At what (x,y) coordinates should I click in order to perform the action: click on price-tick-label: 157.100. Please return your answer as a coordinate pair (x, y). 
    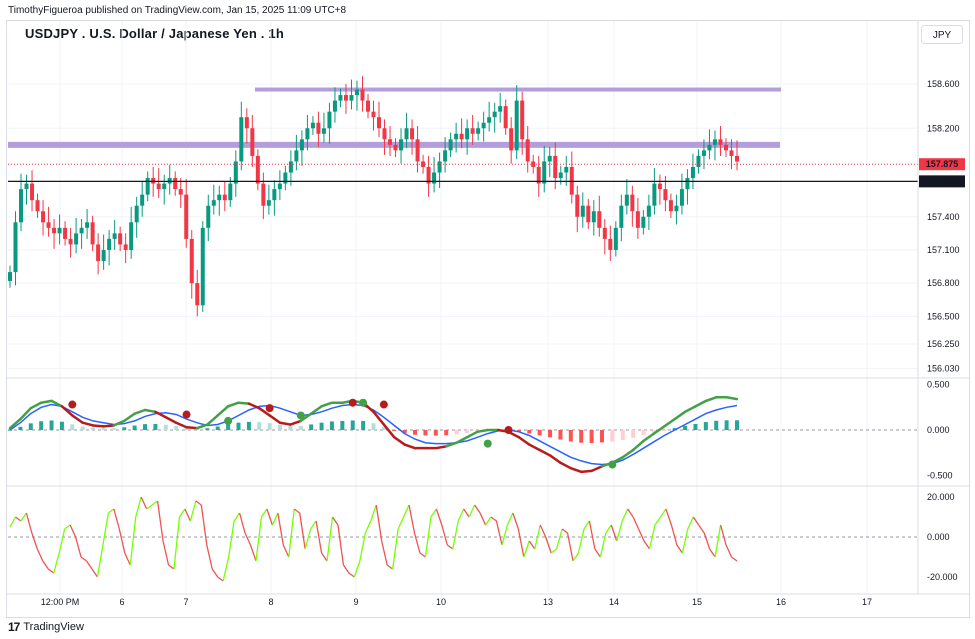
    Looking at the image, I should click on (943, 250).